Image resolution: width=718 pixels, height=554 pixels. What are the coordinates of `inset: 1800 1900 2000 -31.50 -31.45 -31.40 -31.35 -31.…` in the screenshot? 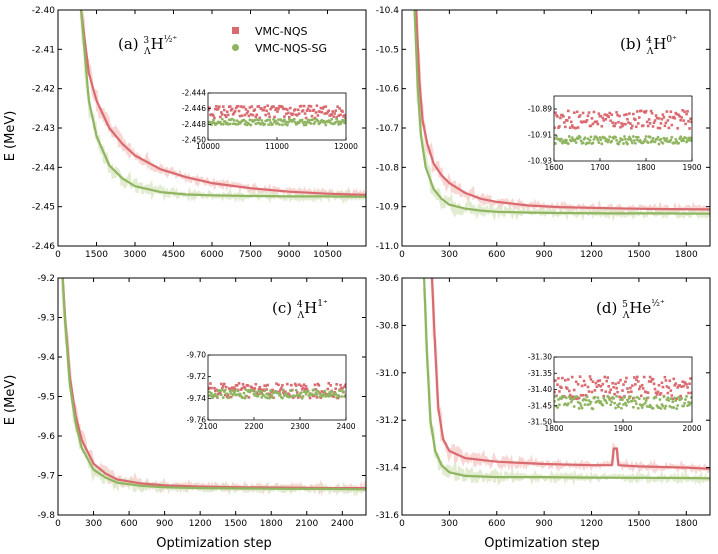 It's located at (615, 393).